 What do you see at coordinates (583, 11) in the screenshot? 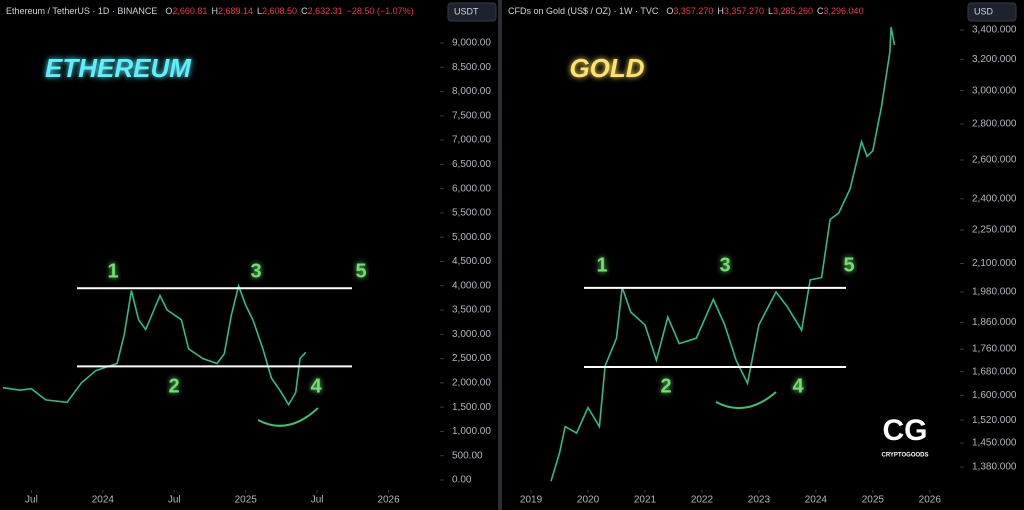
I see `symbol: CFDs on Gold (US$ / OZ) · 1W · TVC` at bounding box center [583, 11].